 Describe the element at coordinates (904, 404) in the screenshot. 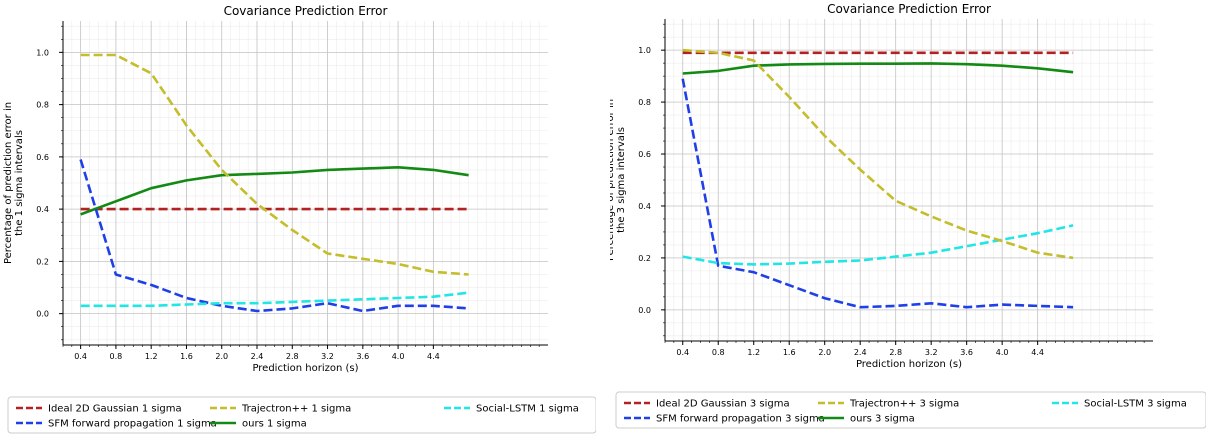

I see `legend-label: Trajectron++ 3 sigma` at that location.